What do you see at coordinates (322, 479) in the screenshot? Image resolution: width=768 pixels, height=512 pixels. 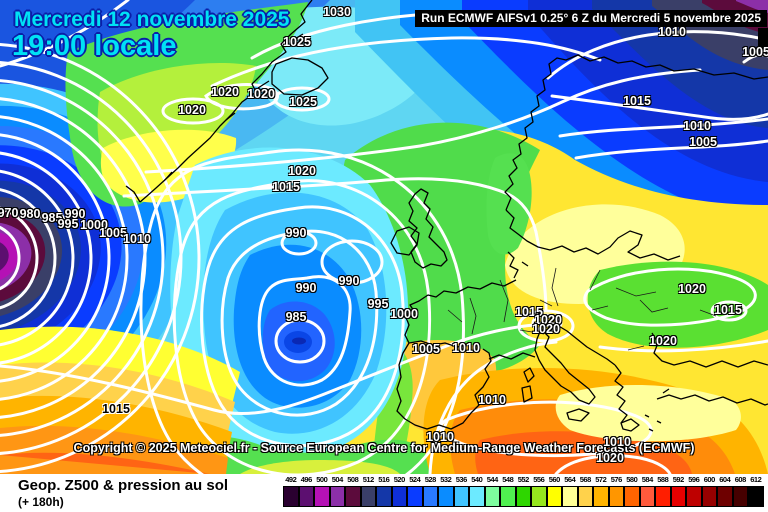 I see `colorbar-tick: 500` at bounding box center [322, 479].